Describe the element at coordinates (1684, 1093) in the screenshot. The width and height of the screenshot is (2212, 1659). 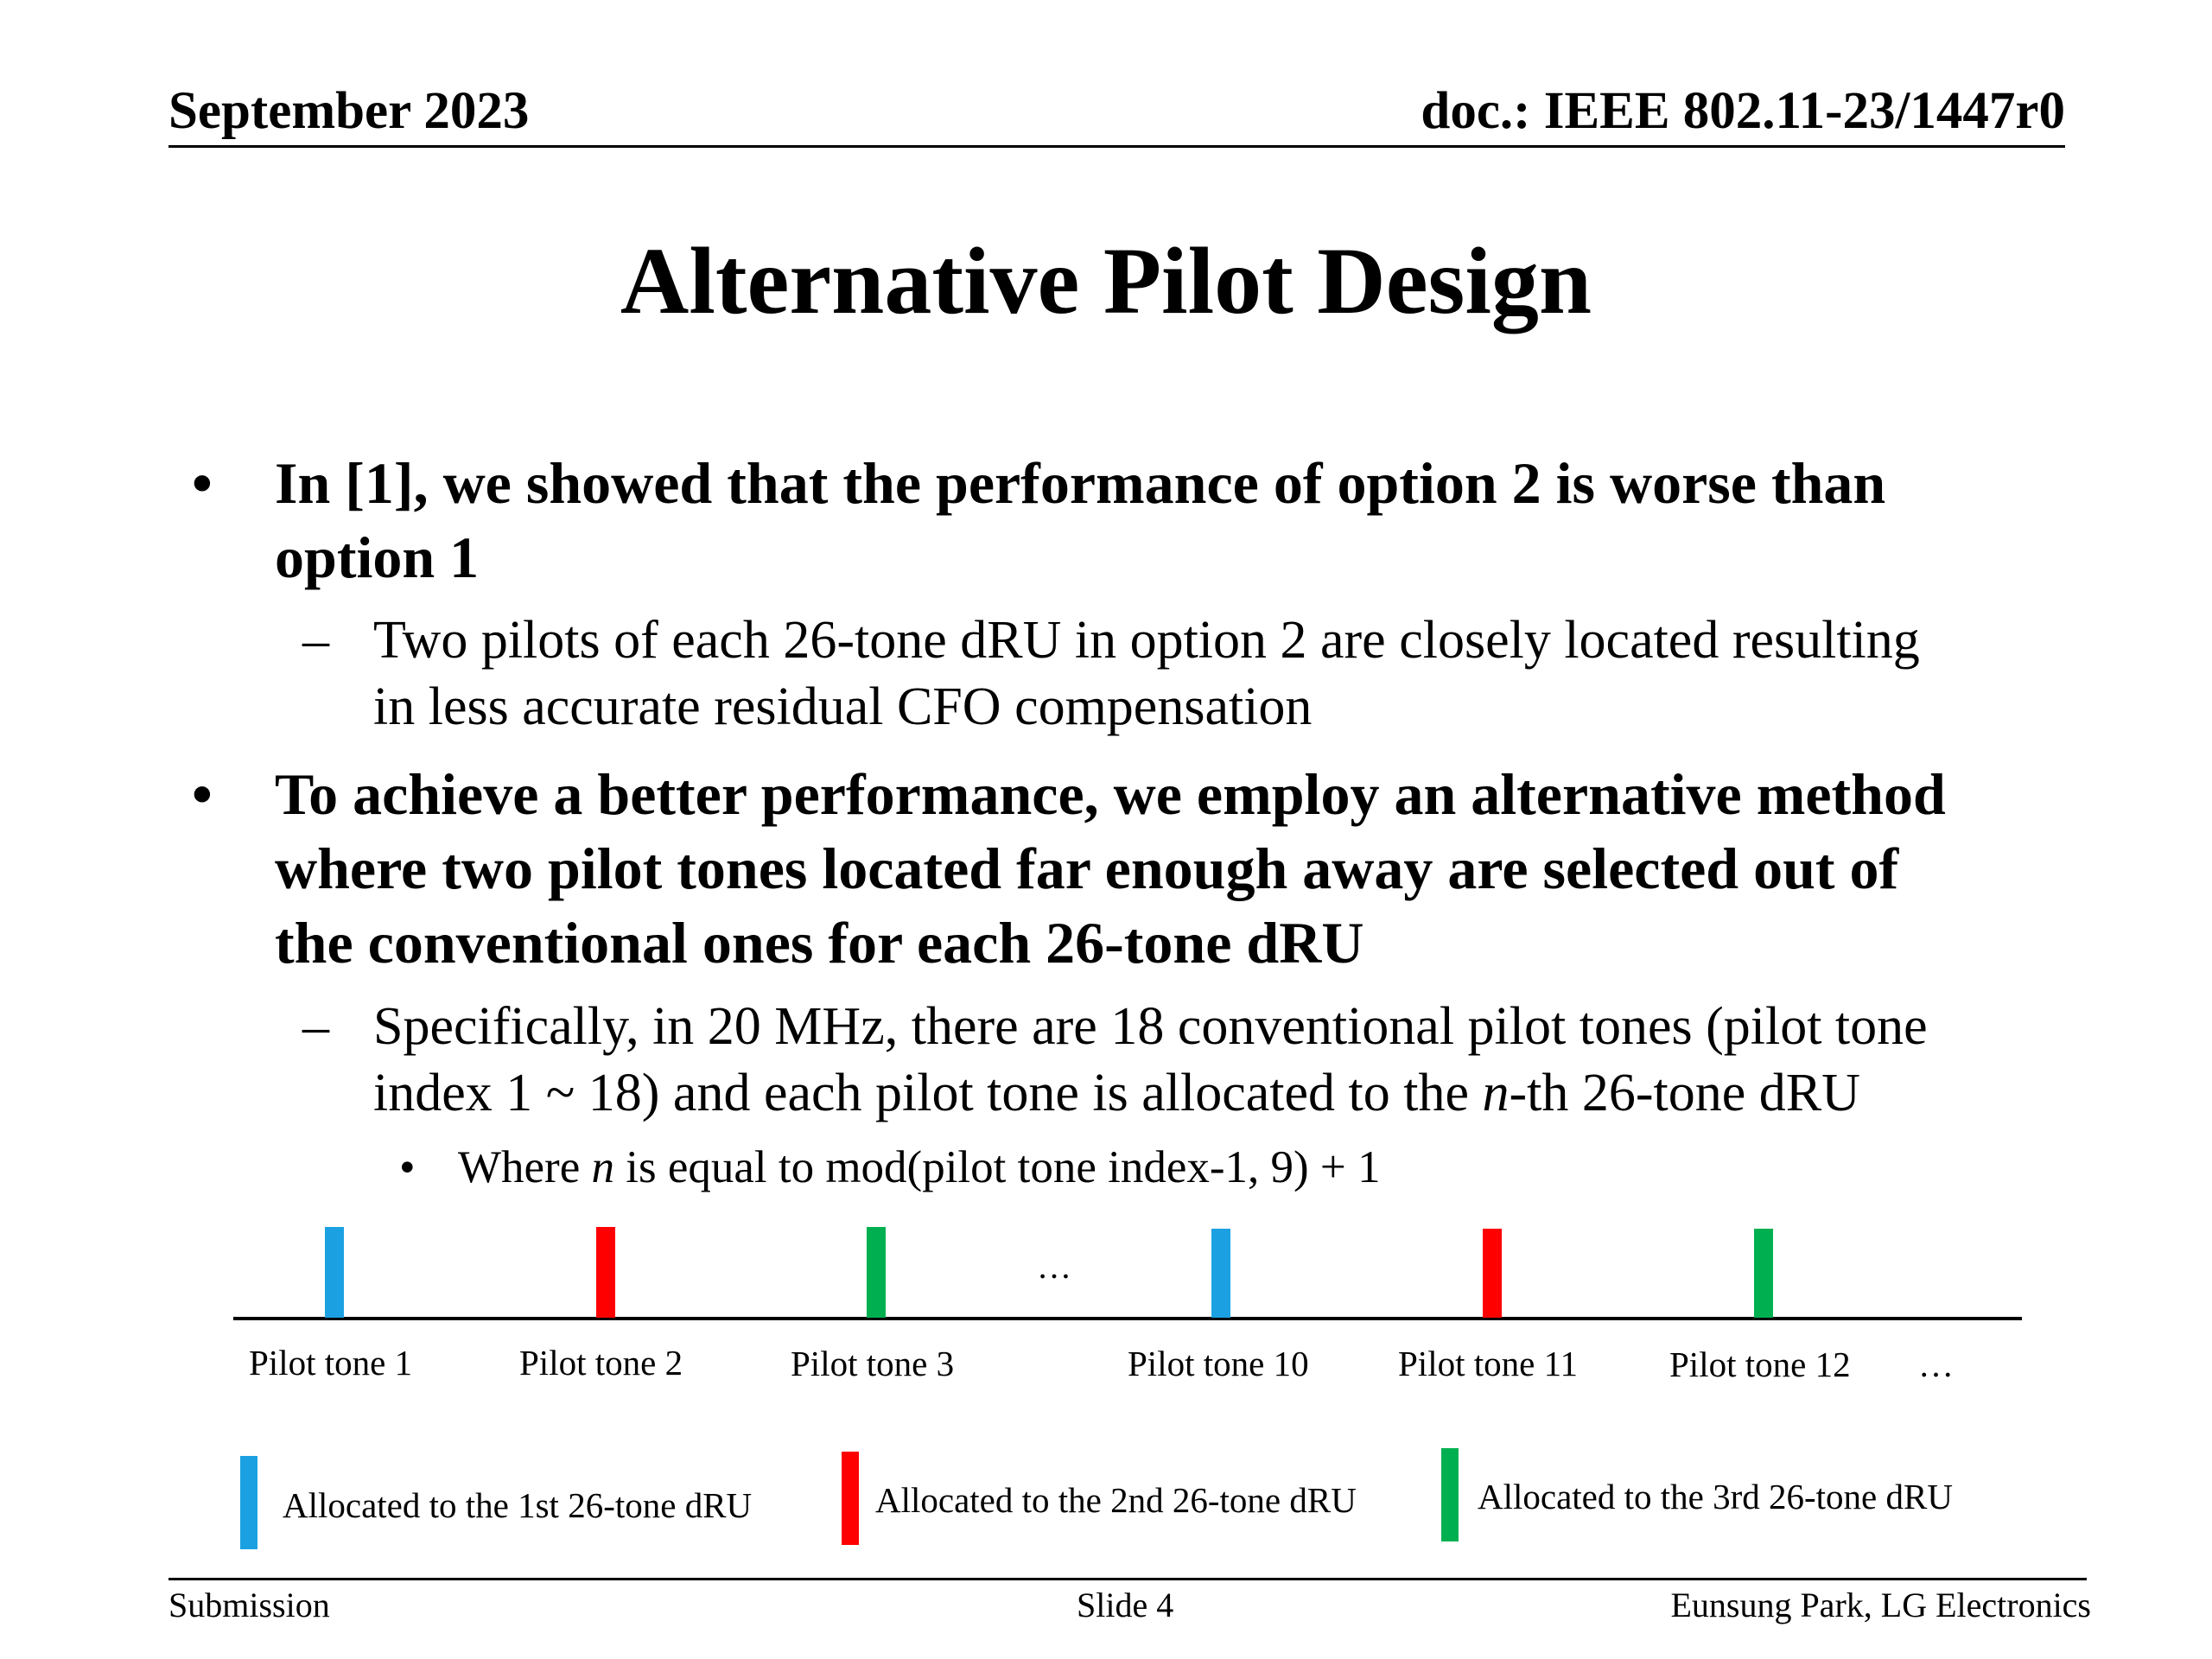
I see `sub-bullet-2-line-2-end: -th 26-tone dRU` at that location.